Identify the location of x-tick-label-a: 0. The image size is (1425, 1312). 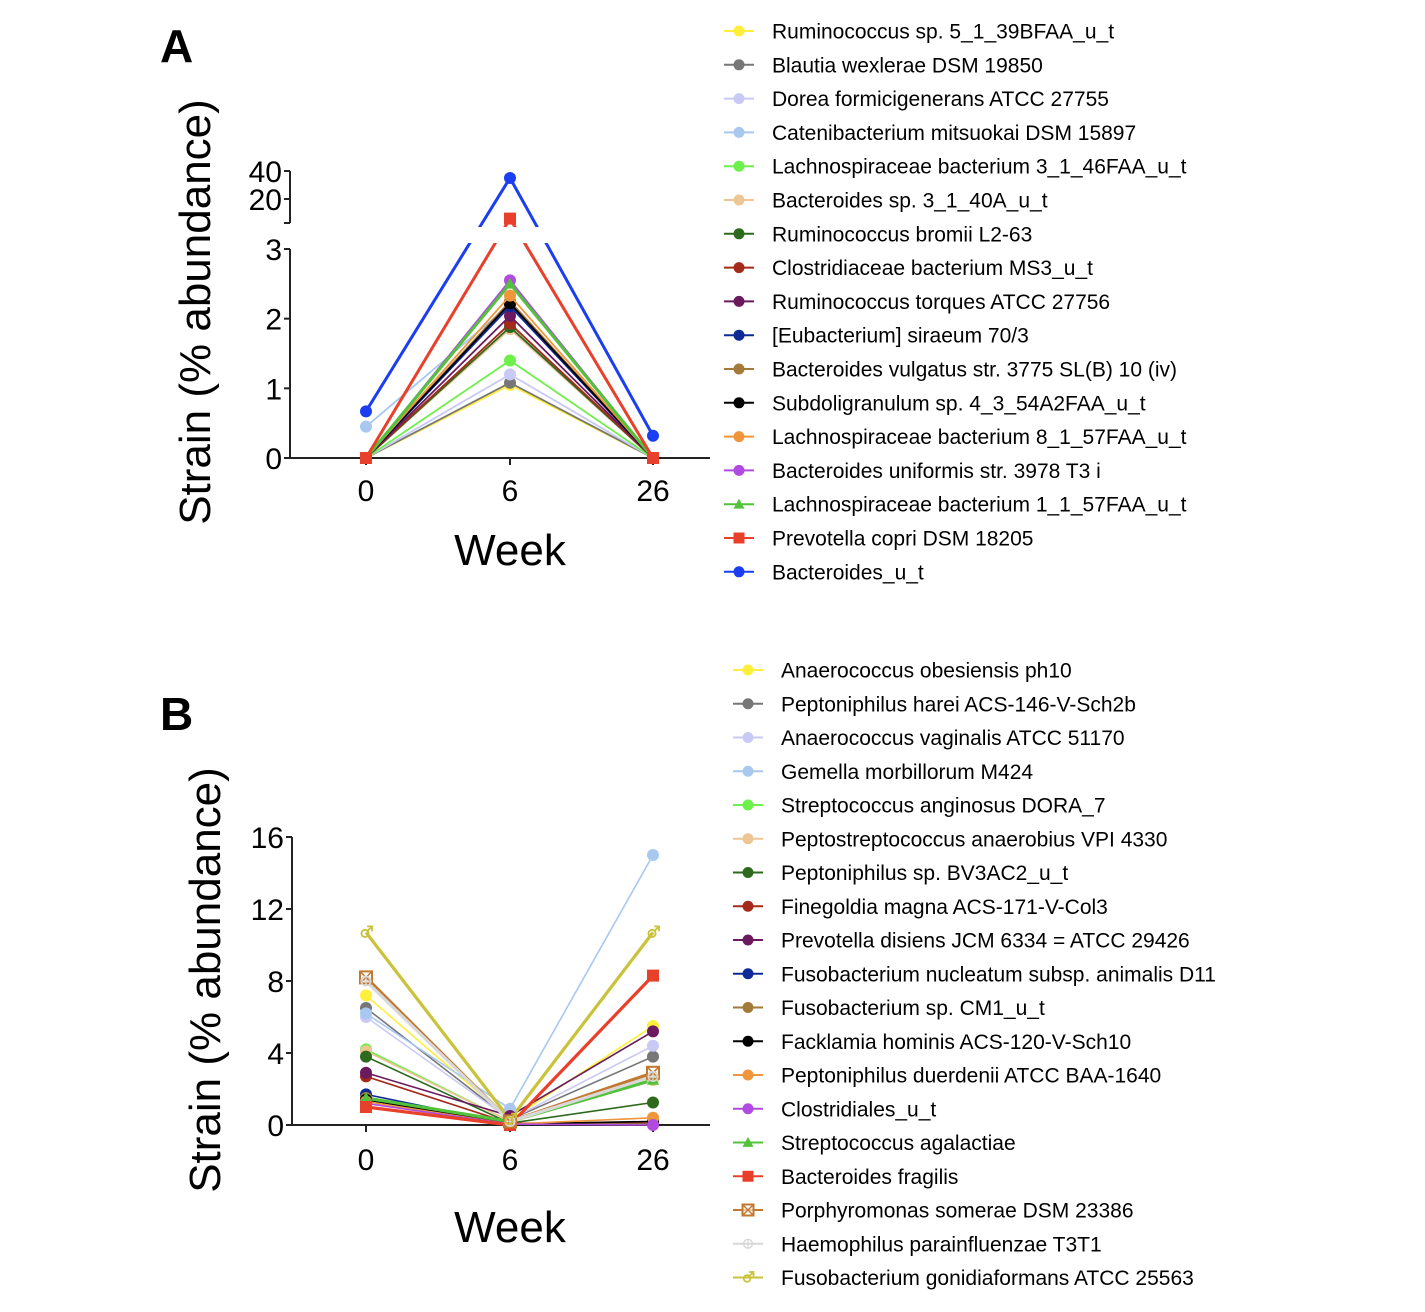
(366, 491).